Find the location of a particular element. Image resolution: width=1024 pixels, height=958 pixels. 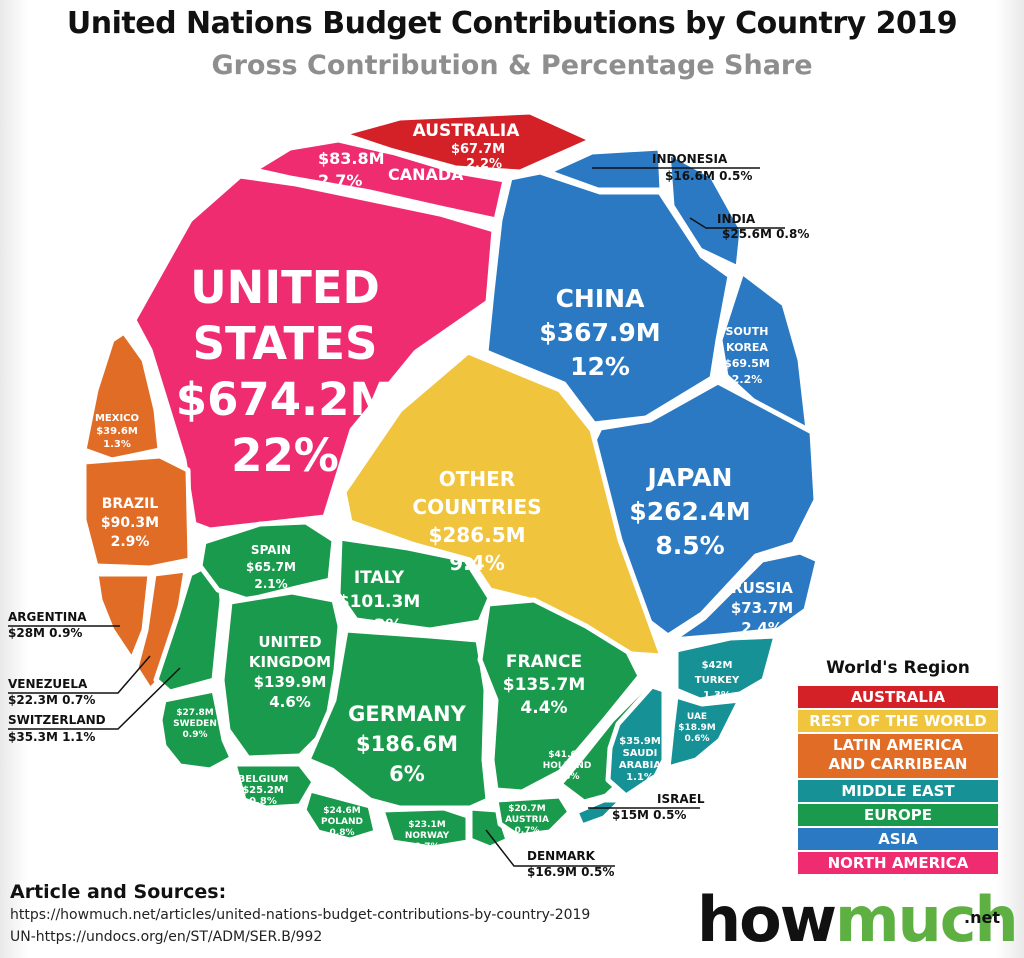

label-norway-name: NORWAY is located at coordinates (427, 836).